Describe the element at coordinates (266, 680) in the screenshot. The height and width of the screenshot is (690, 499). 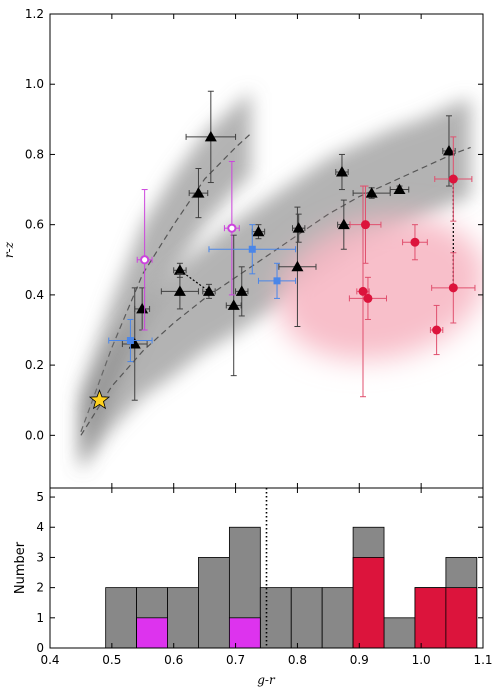
I see `histogram-x-axis-label: g-r` at that location.